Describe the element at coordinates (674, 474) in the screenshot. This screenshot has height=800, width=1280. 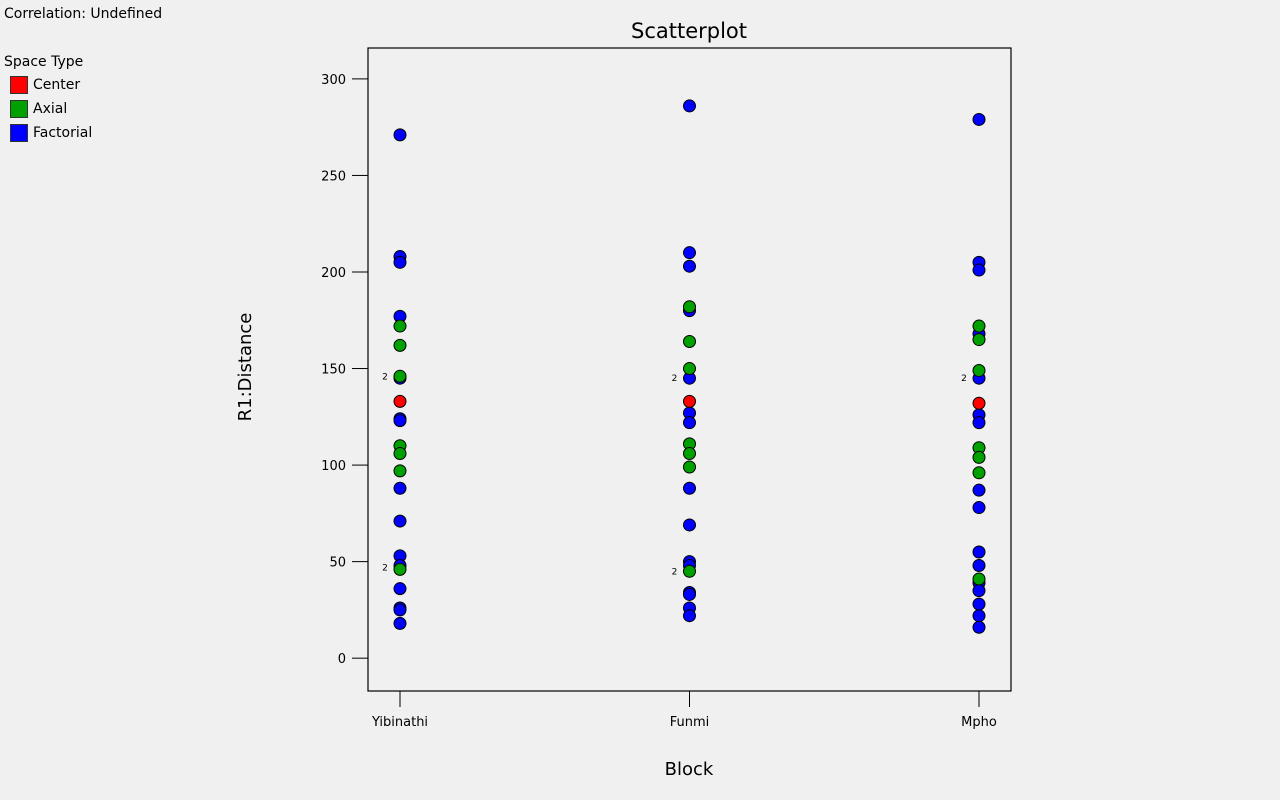
I see `point-count-annotations: 2 2 2 2 2` at that location.